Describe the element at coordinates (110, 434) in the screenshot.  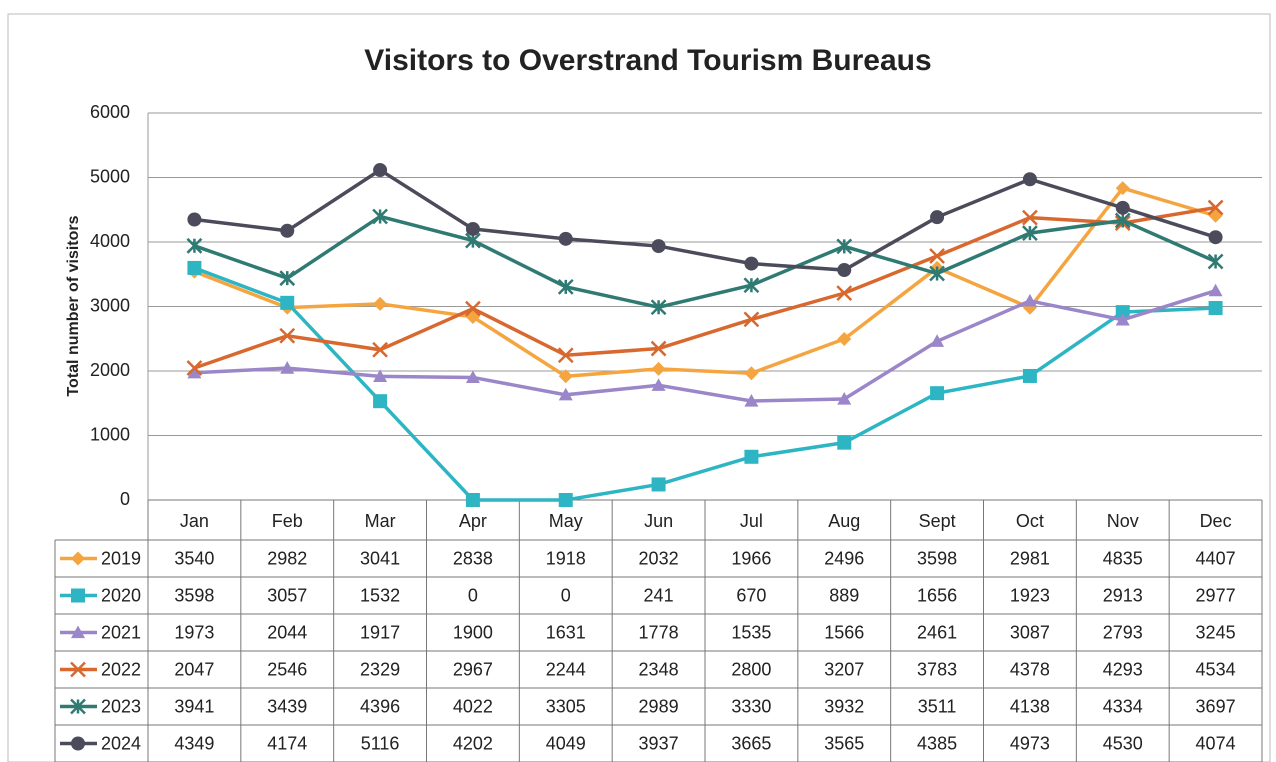
I see `y-tick-label: 1000` at that location.